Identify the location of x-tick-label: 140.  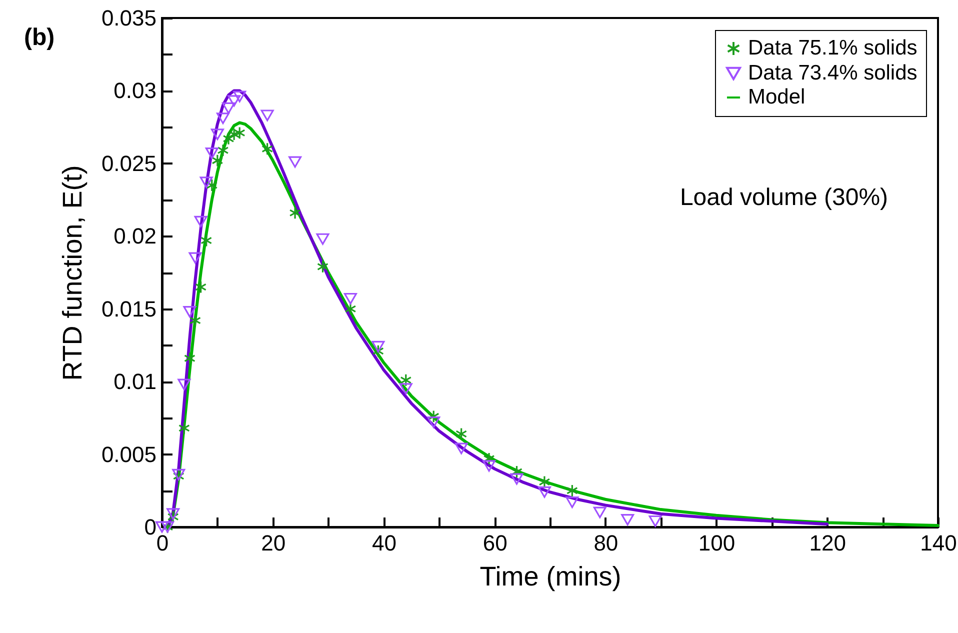
(938, 543).